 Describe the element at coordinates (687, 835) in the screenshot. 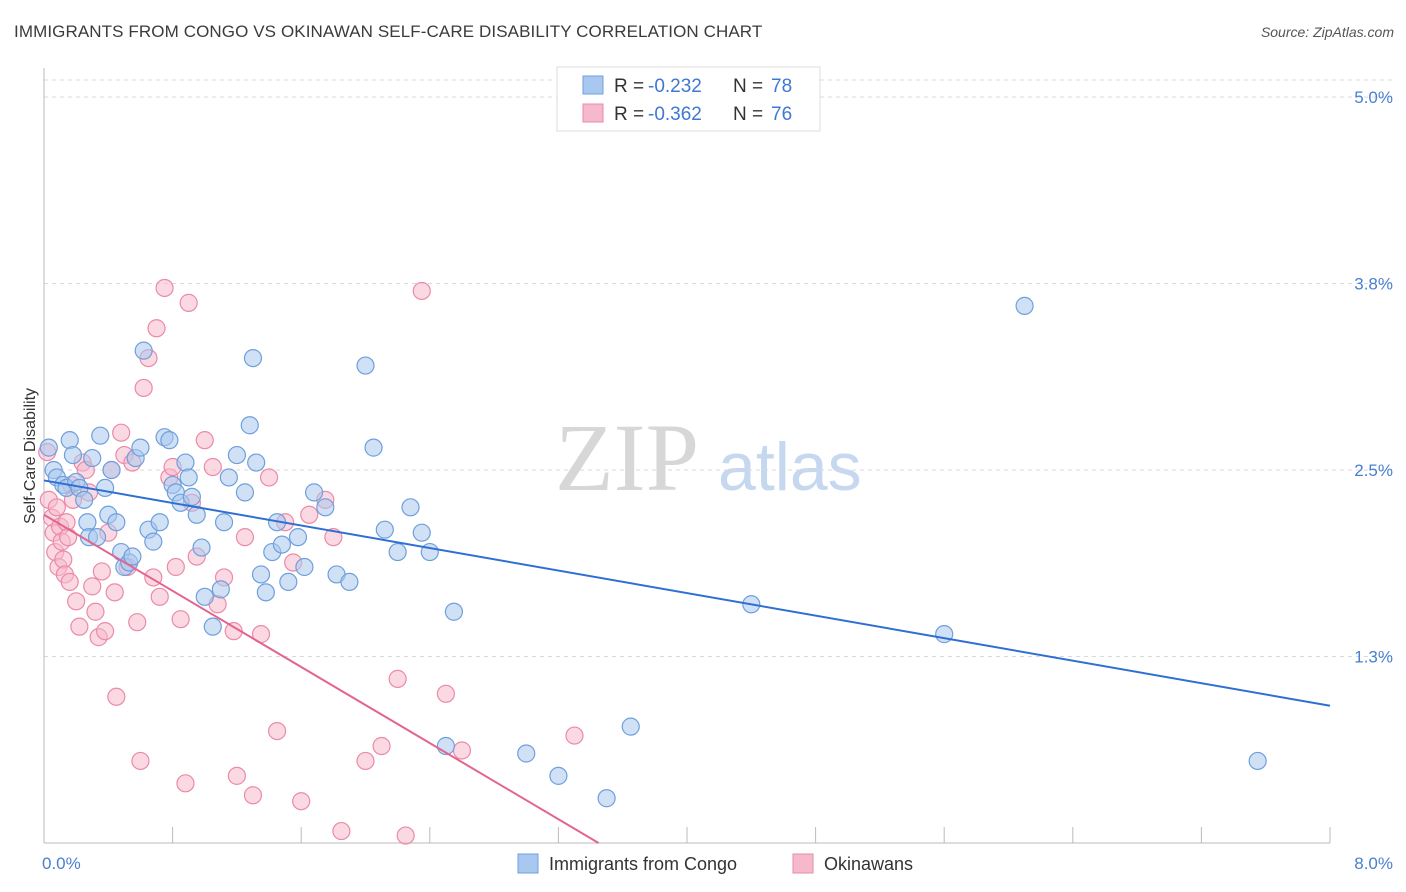

I see `x-axis-ticks` at that location.